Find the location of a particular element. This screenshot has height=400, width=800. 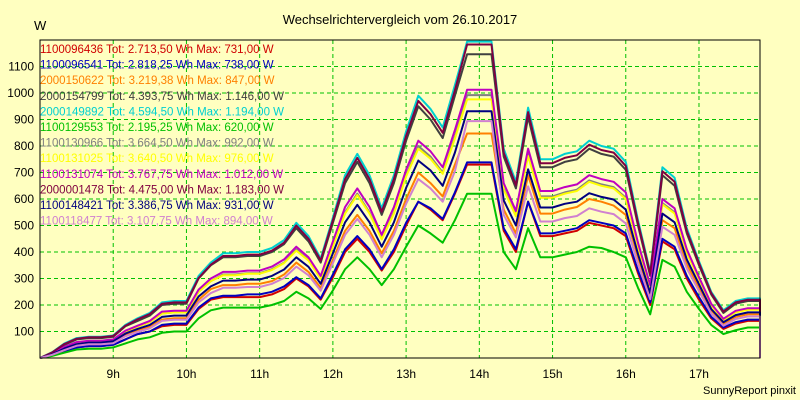

y-tick-label: 800 is located at coordinates (24, 146).